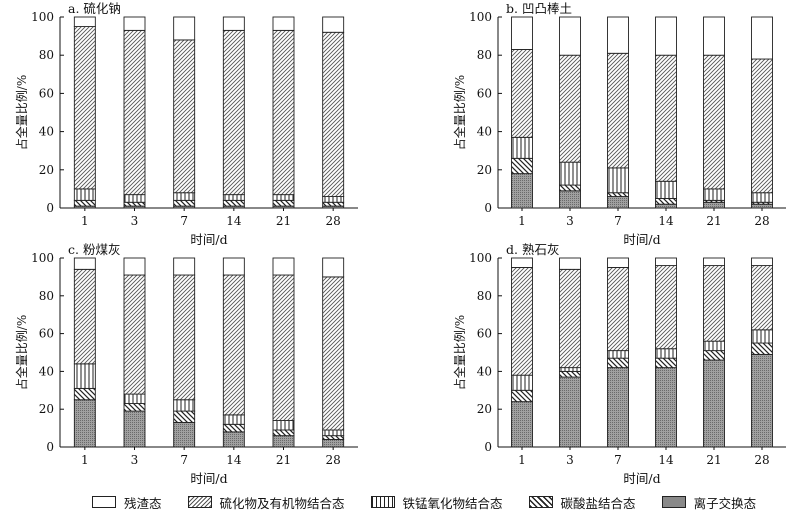  Describe the element at coordinates (618, 460) in the screenshot. I see `x-tick-label: 7` at that location.